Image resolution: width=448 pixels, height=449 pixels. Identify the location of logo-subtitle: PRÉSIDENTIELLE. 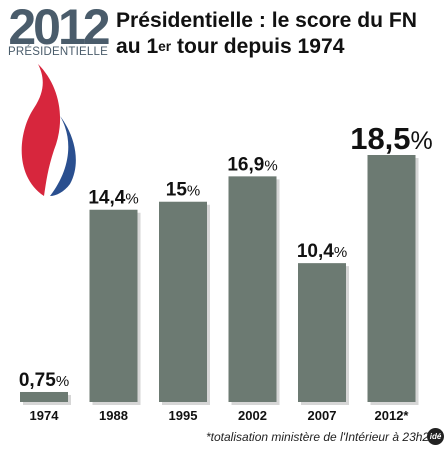
(58, 52).